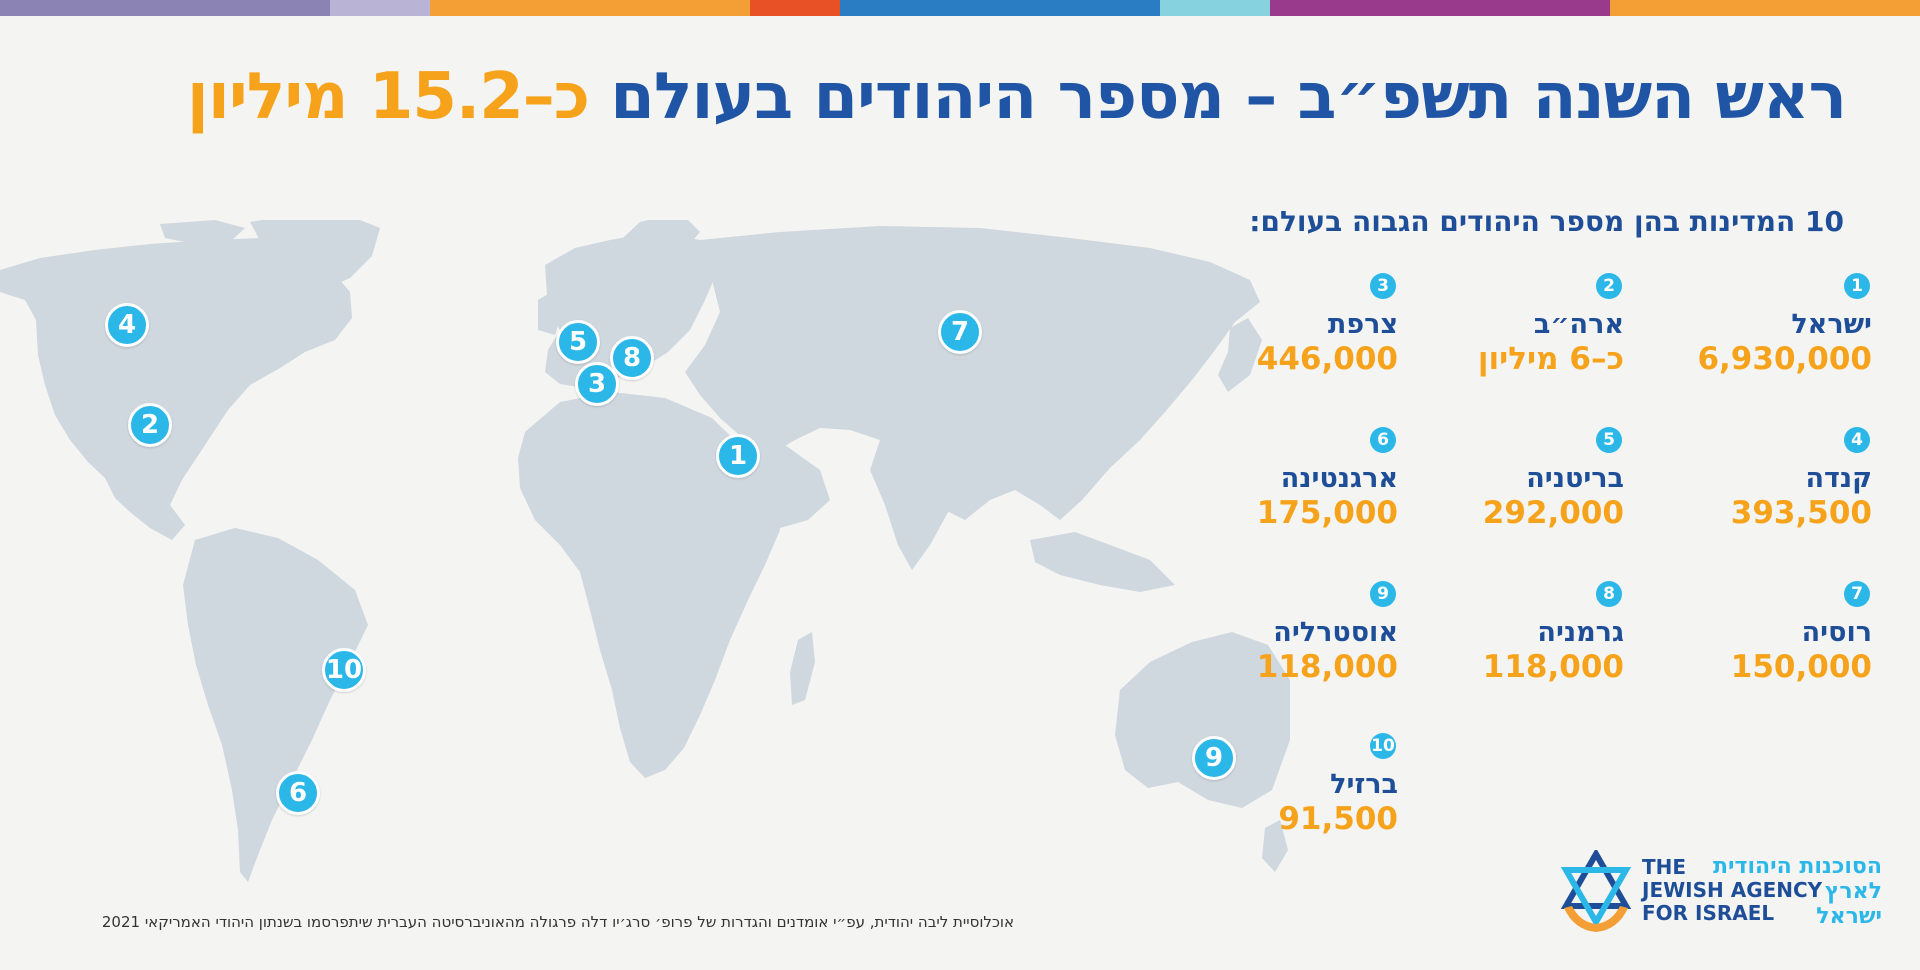  Describe the element at coordinates (127, 325) in the screenshot. I see `map-pin-canada: 4` at that location.